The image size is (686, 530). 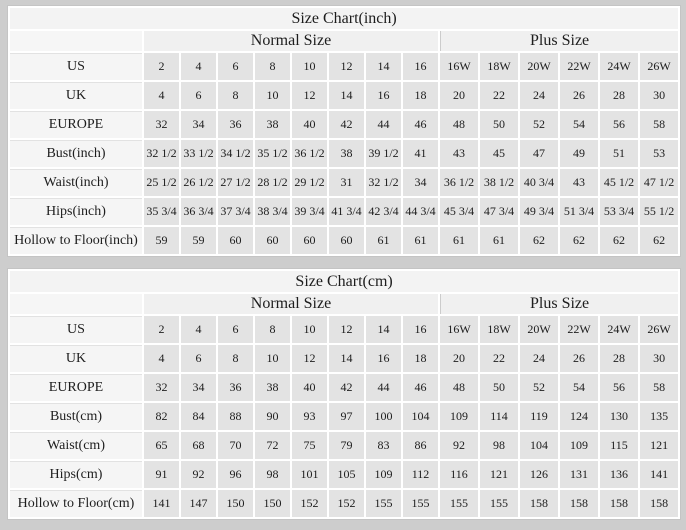 What do you see at coordinates (459, 182) in the screenshot?
I see `size-value-cell: 36 1/2` at bounding box center [459, 182].